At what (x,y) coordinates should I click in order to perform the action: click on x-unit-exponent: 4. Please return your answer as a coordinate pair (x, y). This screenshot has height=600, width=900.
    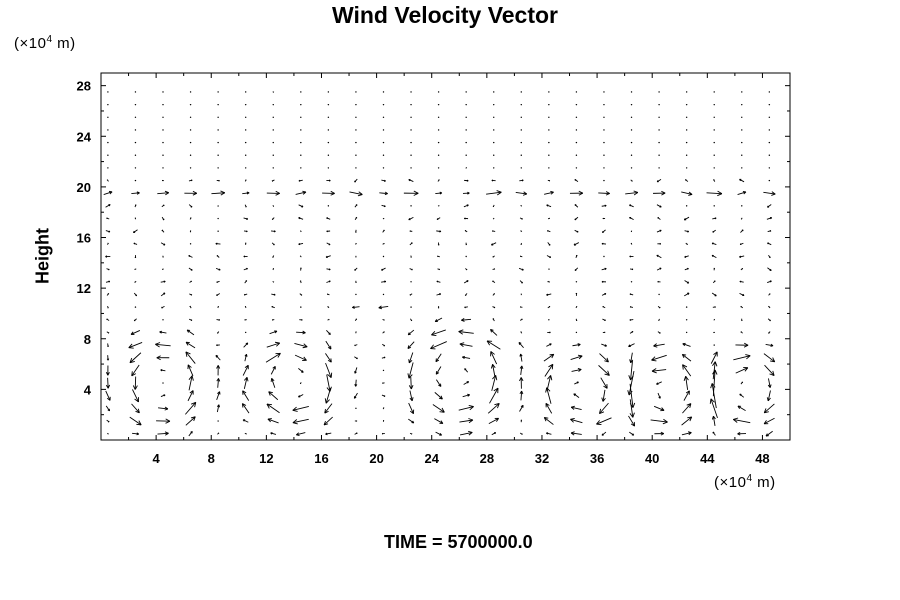
    Looking at the image, I should click on (749, 478).